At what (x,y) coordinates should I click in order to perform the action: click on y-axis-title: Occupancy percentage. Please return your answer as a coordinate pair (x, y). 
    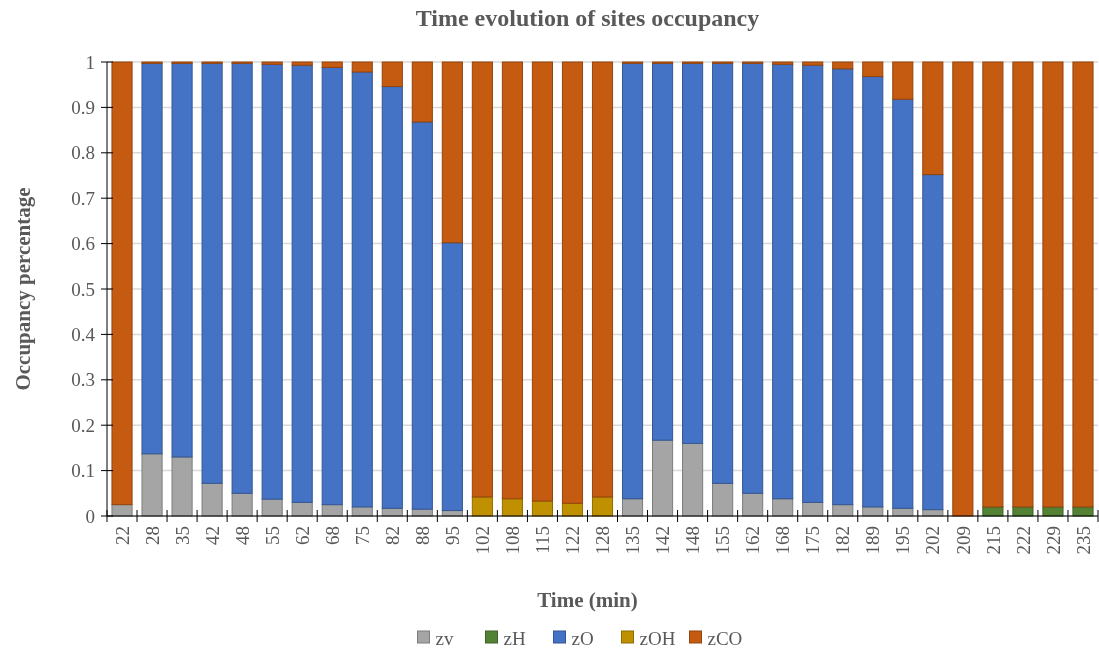
    Looking at the image, I should click on (23, 289).